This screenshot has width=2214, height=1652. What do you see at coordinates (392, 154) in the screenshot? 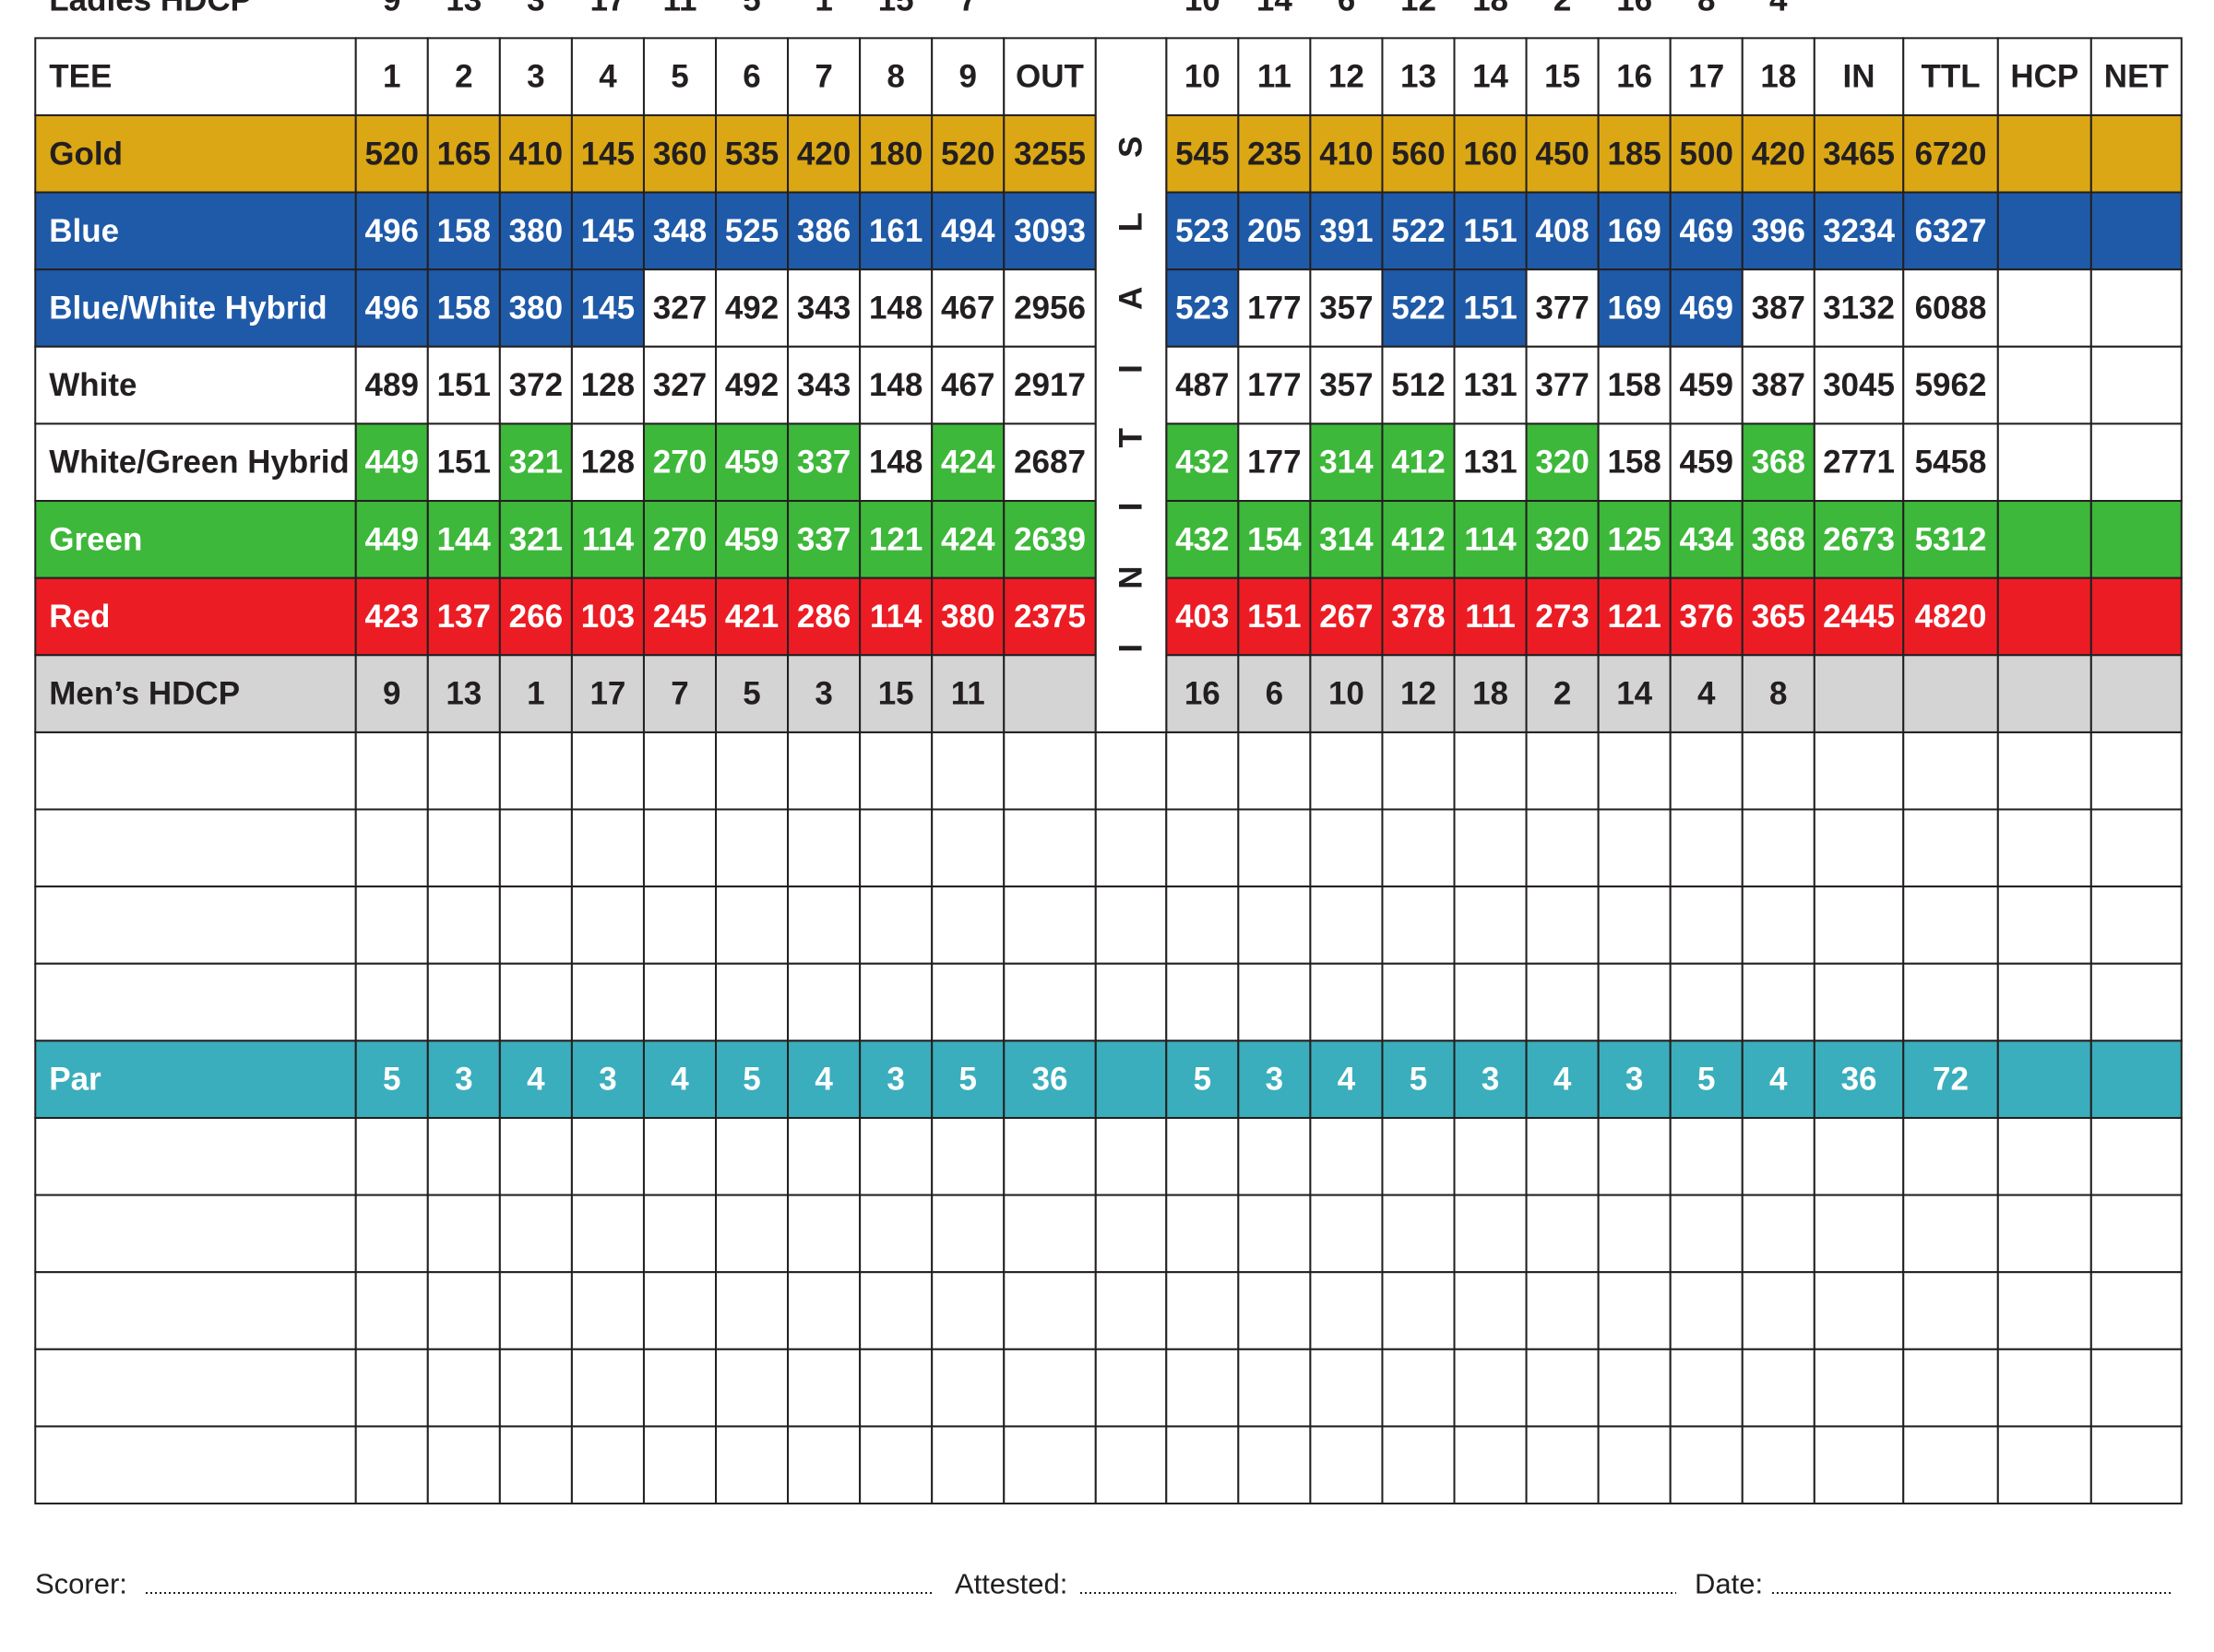
I see `yardage: 520` at bounding box center [392, 154].